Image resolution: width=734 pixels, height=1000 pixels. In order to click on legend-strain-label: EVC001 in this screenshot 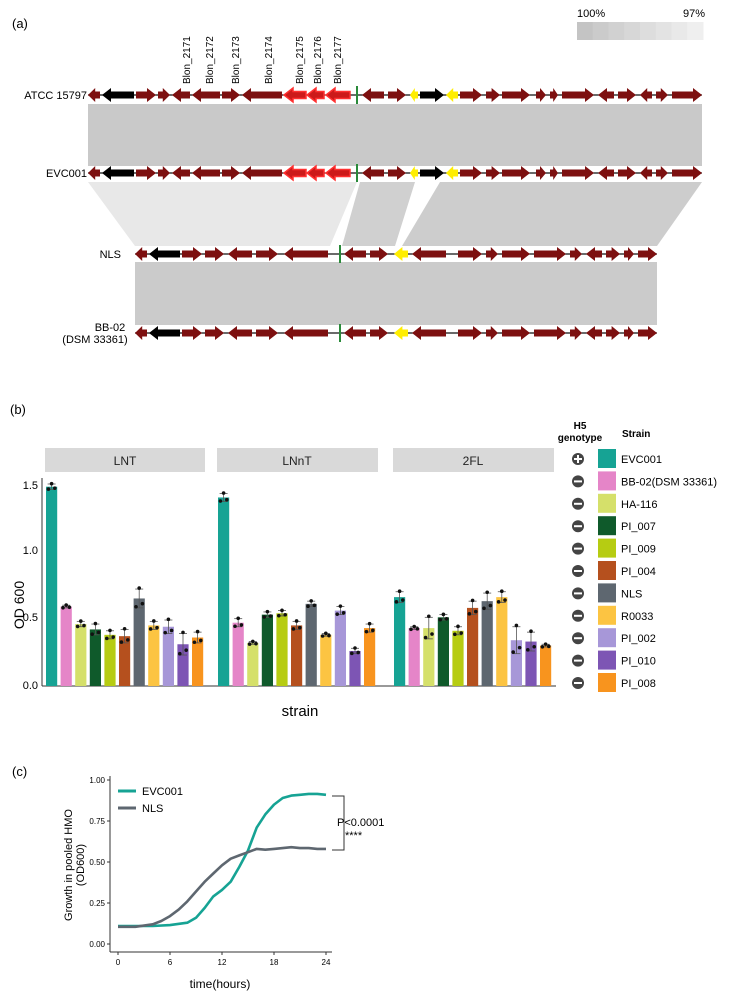, I will do `click(641, 460)`.